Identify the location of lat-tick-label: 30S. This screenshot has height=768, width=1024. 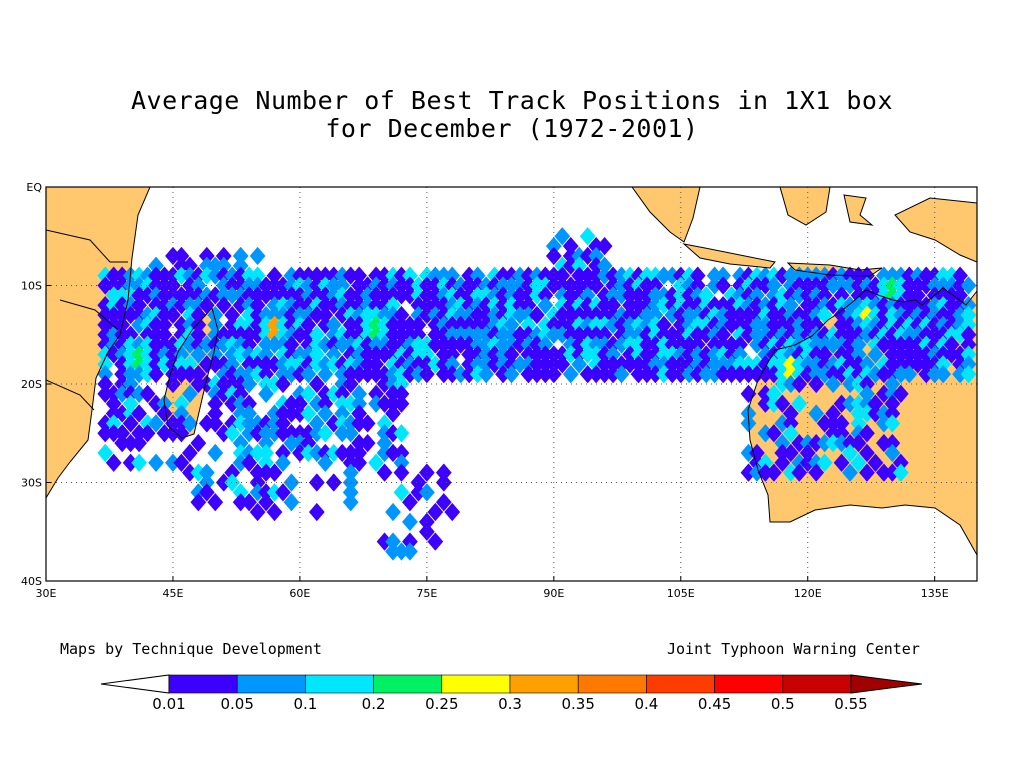
(31, 483).